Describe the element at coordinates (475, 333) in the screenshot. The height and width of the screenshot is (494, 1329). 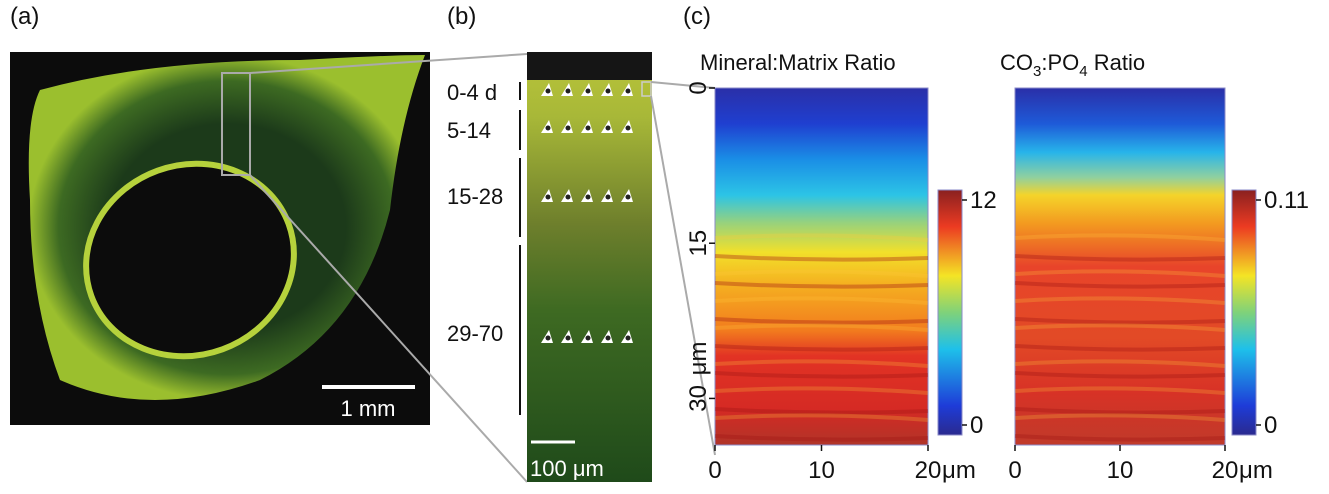
I see `age-label: 29-70` at that location.